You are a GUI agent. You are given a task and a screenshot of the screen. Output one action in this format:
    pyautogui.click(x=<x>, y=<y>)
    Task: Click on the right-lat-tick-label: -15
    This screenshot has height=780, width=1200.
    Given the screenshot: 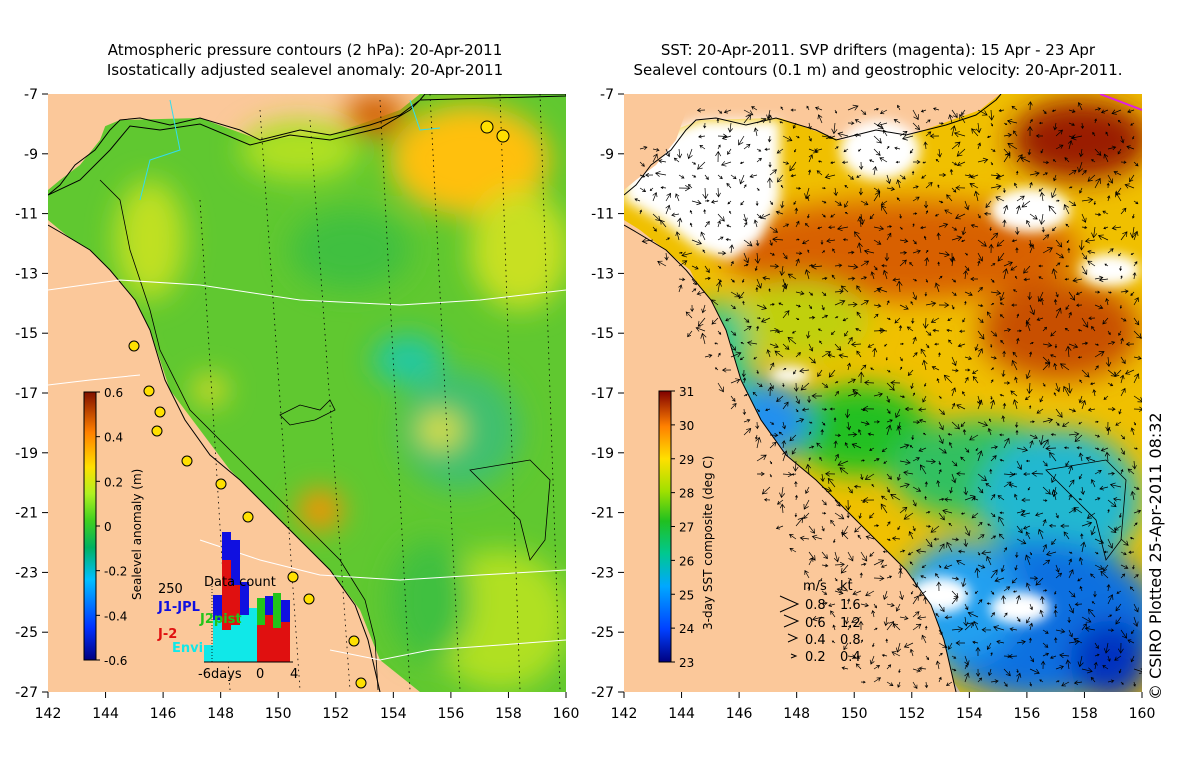 What is the action you would take?
    pyautogui.click(x=602, y=334)
    